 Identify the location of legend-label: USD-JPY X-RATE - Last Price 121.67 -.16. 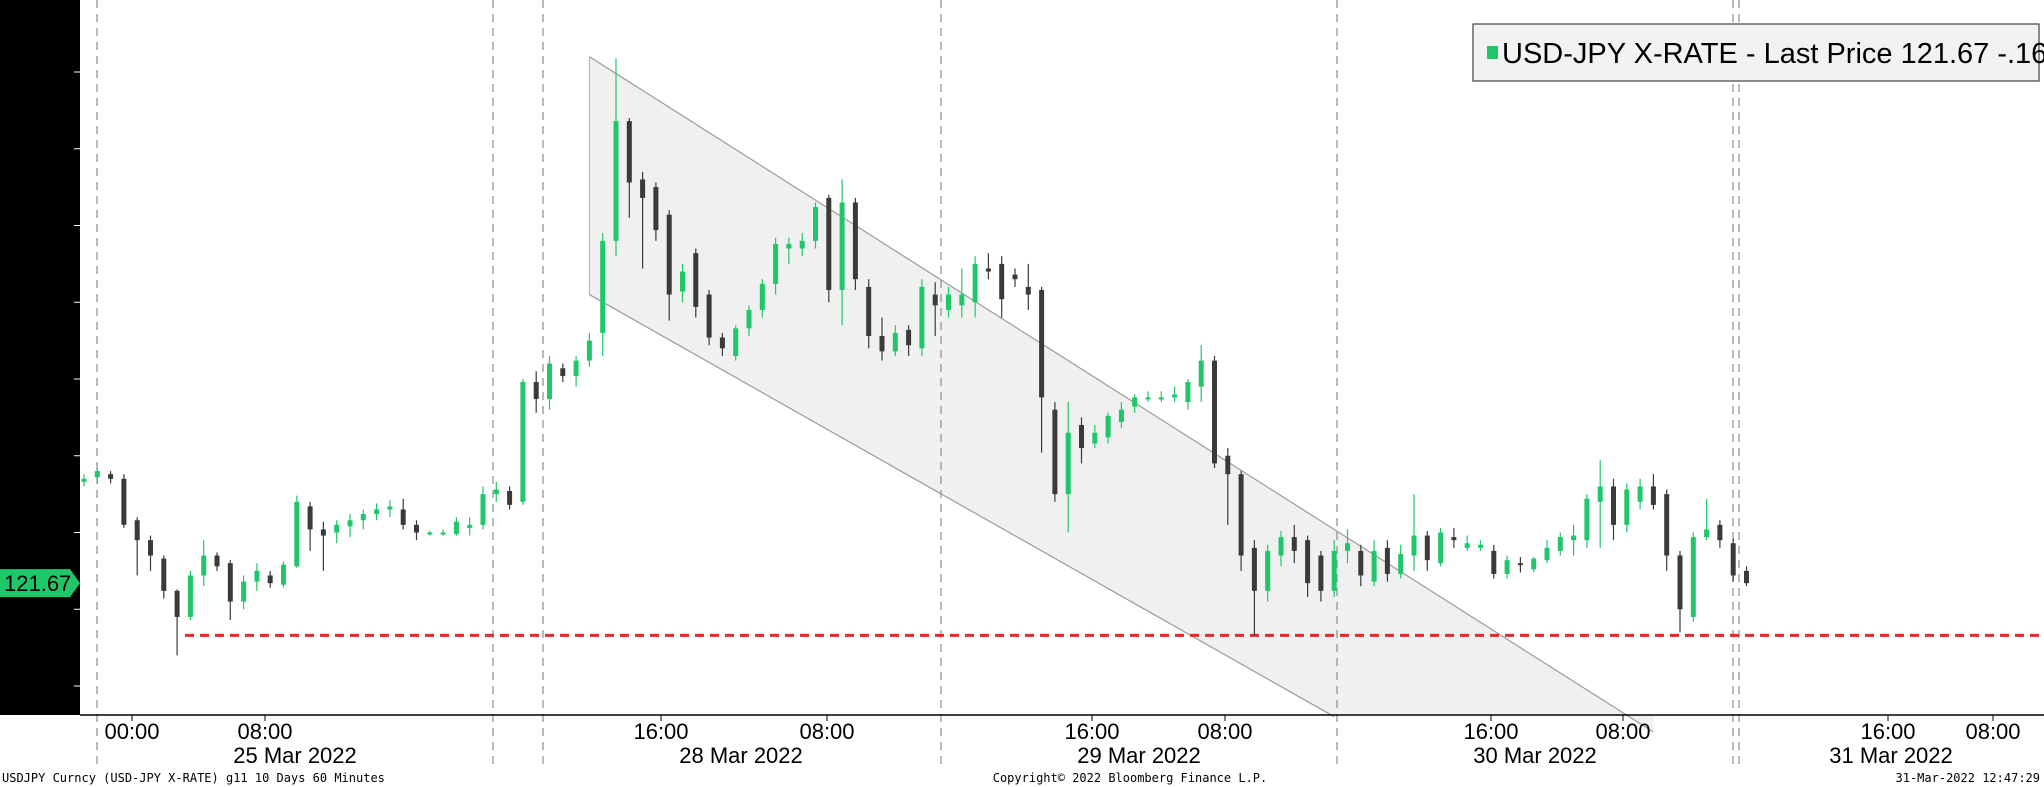
(1773, 54).